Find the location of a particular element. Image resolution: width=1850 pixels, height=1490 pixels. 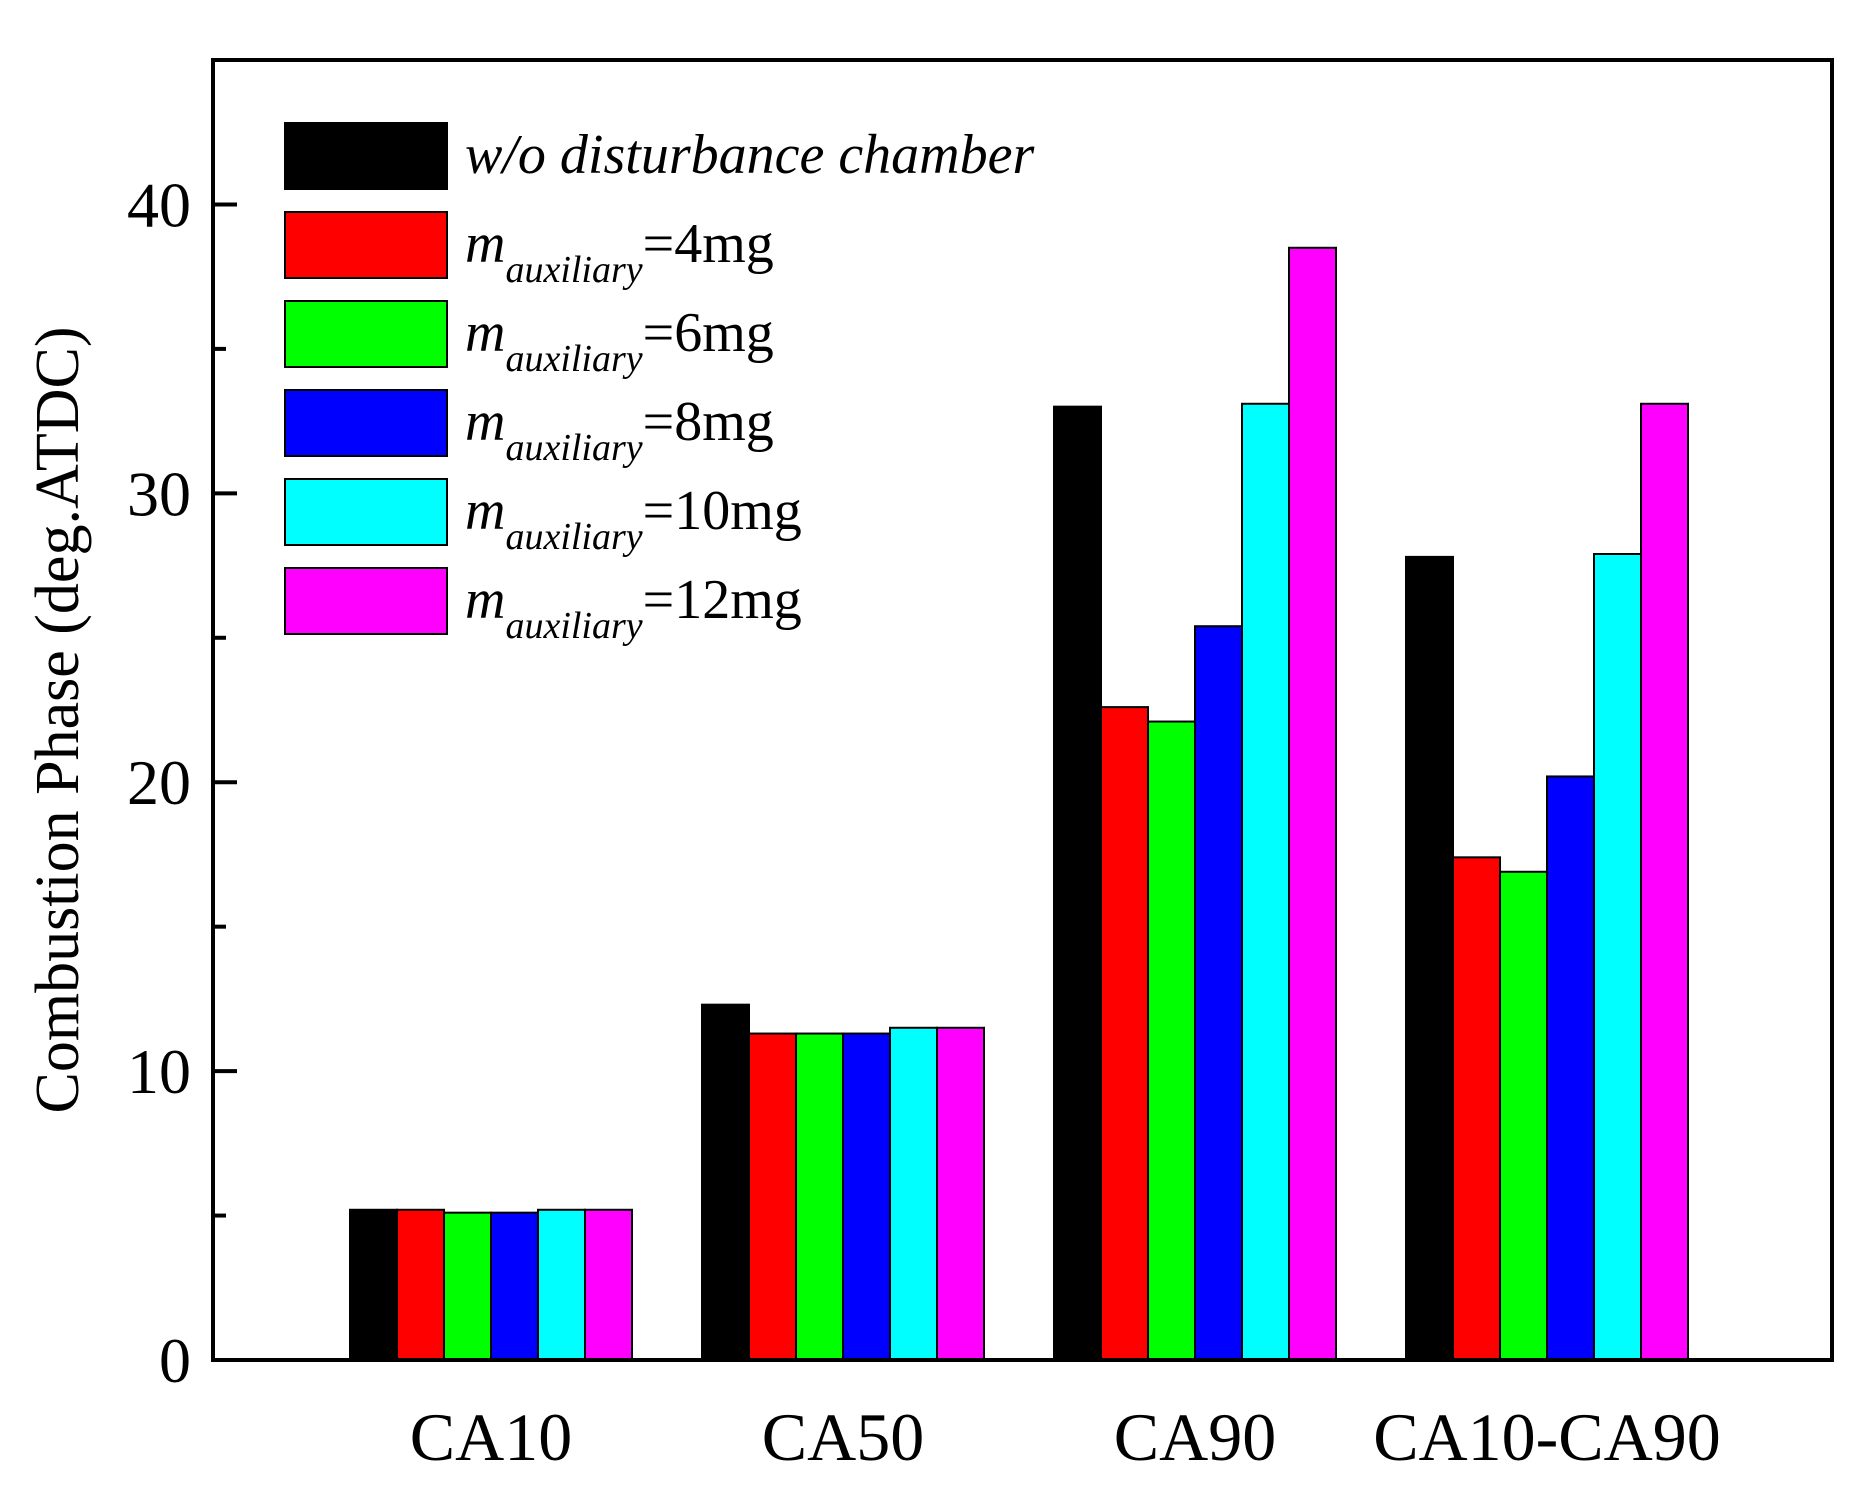

x-category-label: CA10-CA90 is located at coordinates (1547, 1437).